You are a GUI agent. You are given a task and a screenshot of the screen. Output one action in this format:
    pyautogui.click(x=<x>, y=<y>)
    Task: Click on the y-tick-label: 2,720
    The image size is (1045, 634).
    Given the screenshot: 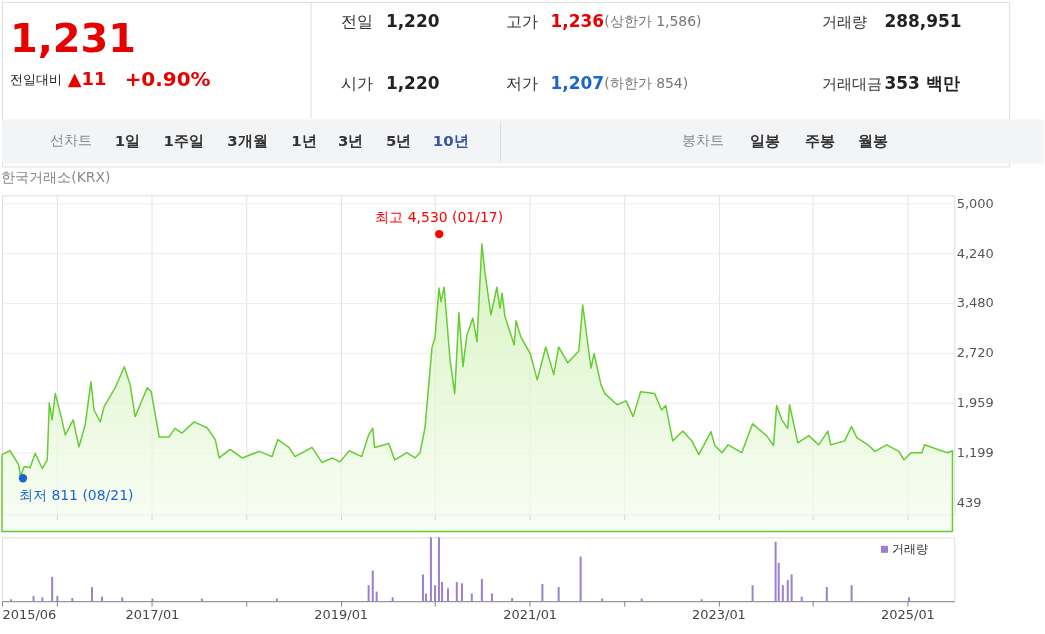 What is the action you would take?
    pyautogui.click(x=975, y=353)
    